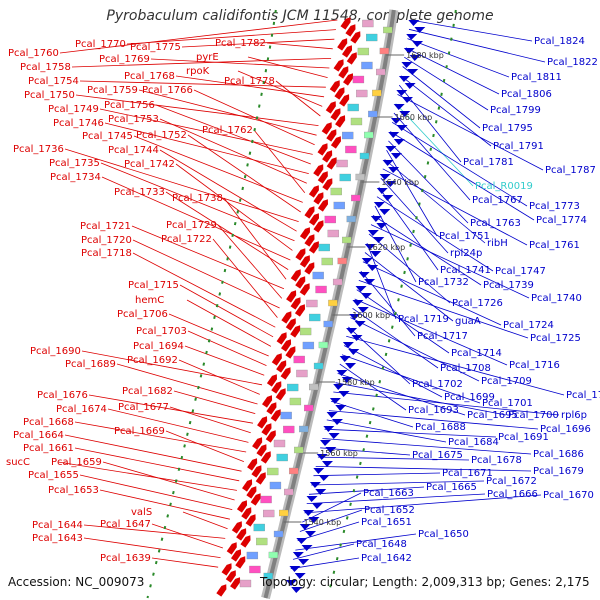 The height and width of the screenshot is (600, 600). Describe the element at coordinates (515, 110) in the screenshot. I see `gene-label-forward: Pcal_1799` at that location.